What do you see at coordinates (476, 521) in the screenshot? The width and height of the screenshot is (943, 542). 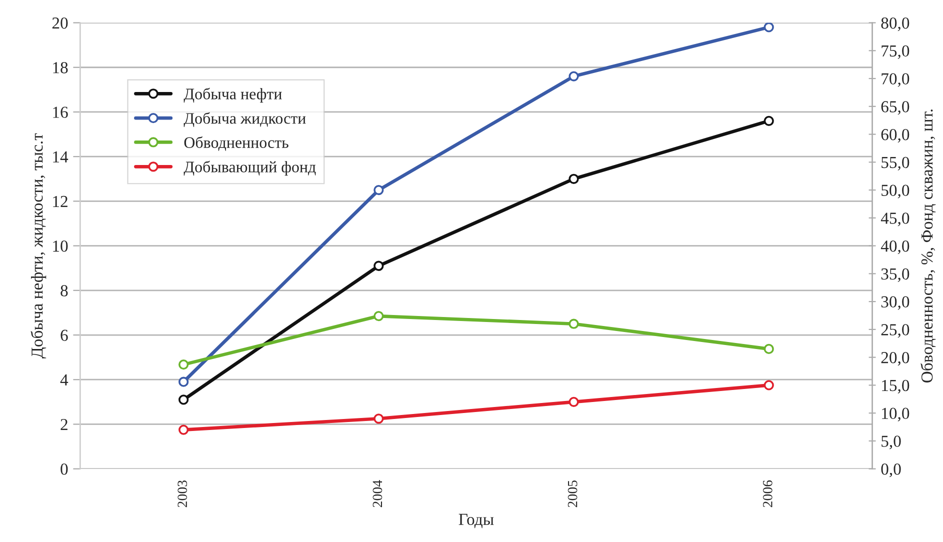 I see `x-axis-title: Годы` at bounding box center [476, 521].